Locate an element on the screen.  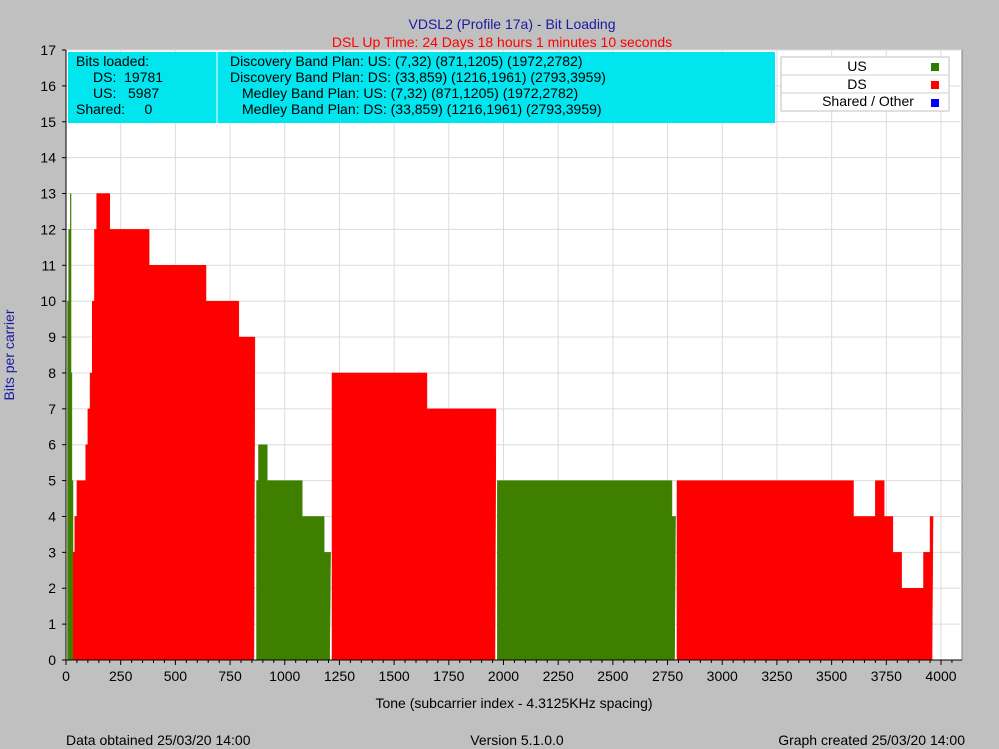
x-tick-label: 2500 is located at coordinates (612, 676).